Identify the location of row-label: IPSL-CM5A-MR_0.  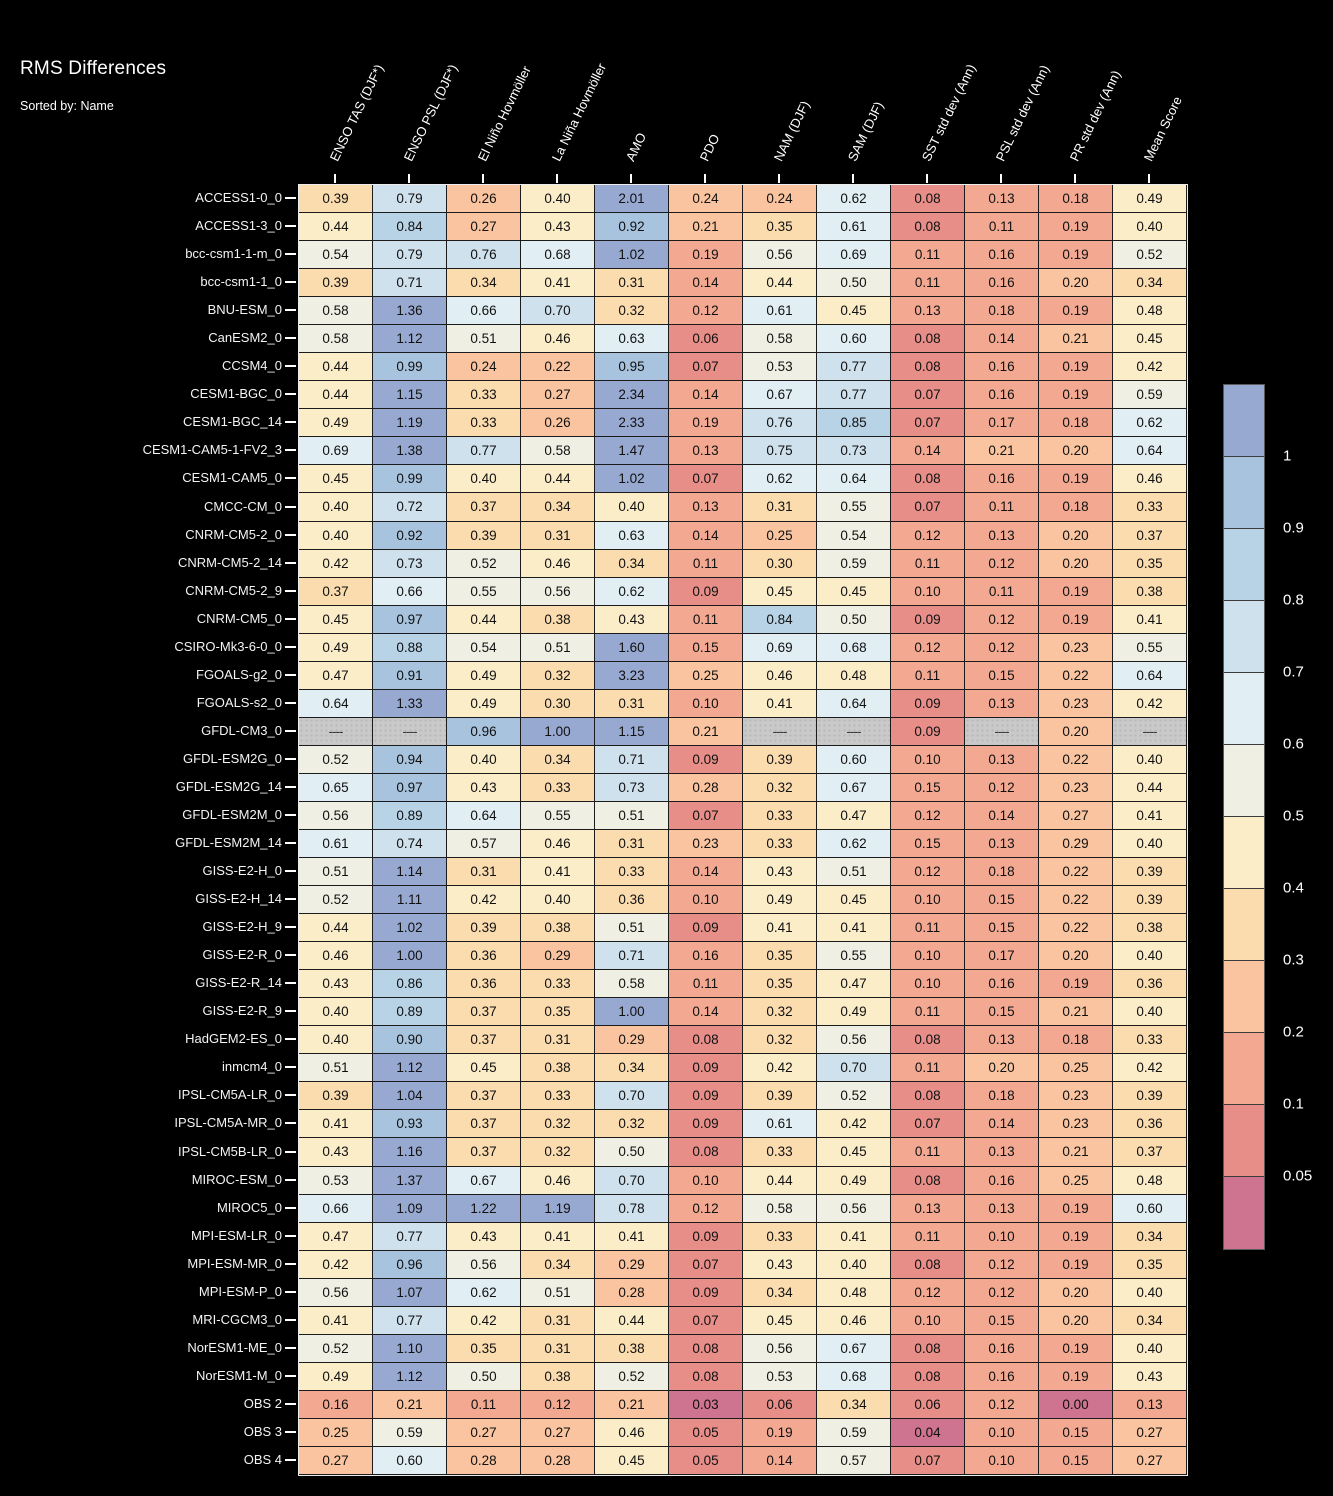
(228, 1123).